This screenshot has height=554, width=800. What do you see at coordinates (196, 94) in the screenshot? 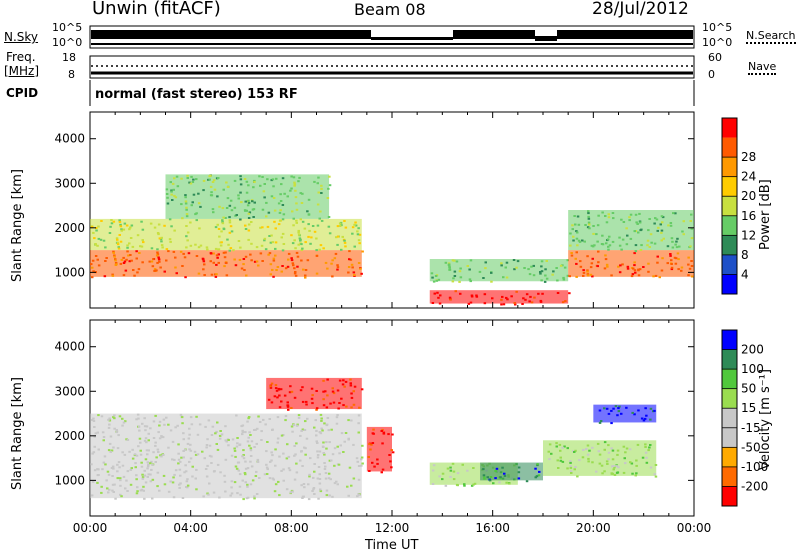
I see `cpid-text: normal (fast stereo) 153 RF` at bounding box center [196, 94].